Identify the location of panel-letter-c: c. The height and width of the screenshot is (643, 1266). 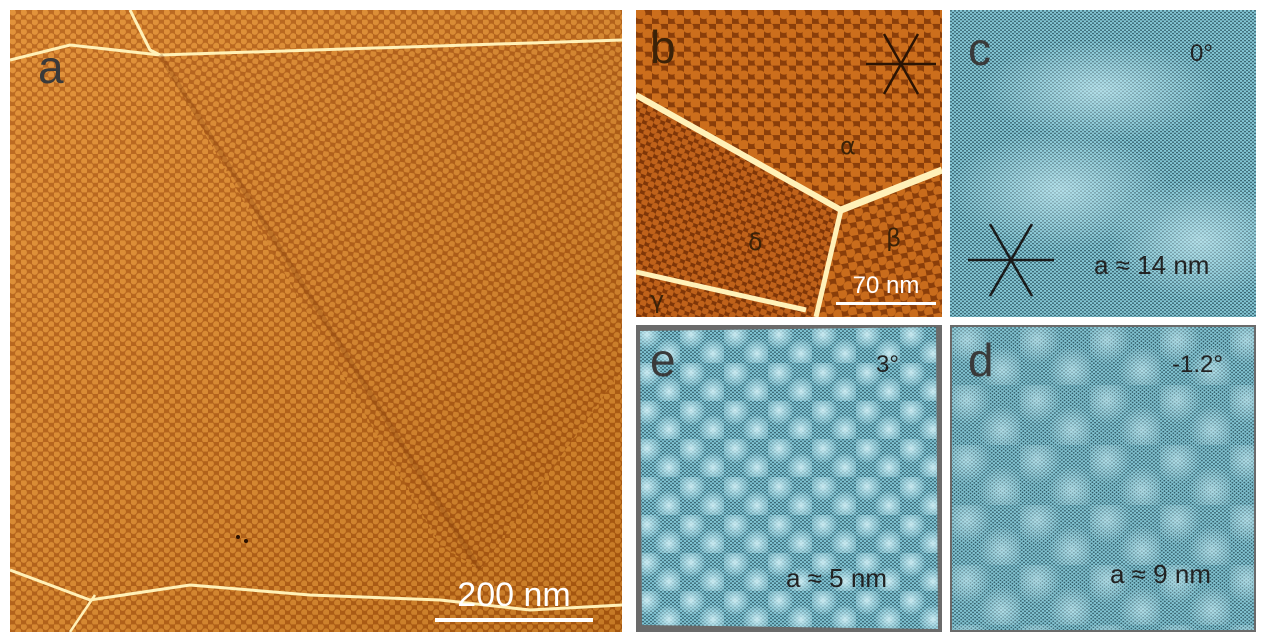
(979, 49).